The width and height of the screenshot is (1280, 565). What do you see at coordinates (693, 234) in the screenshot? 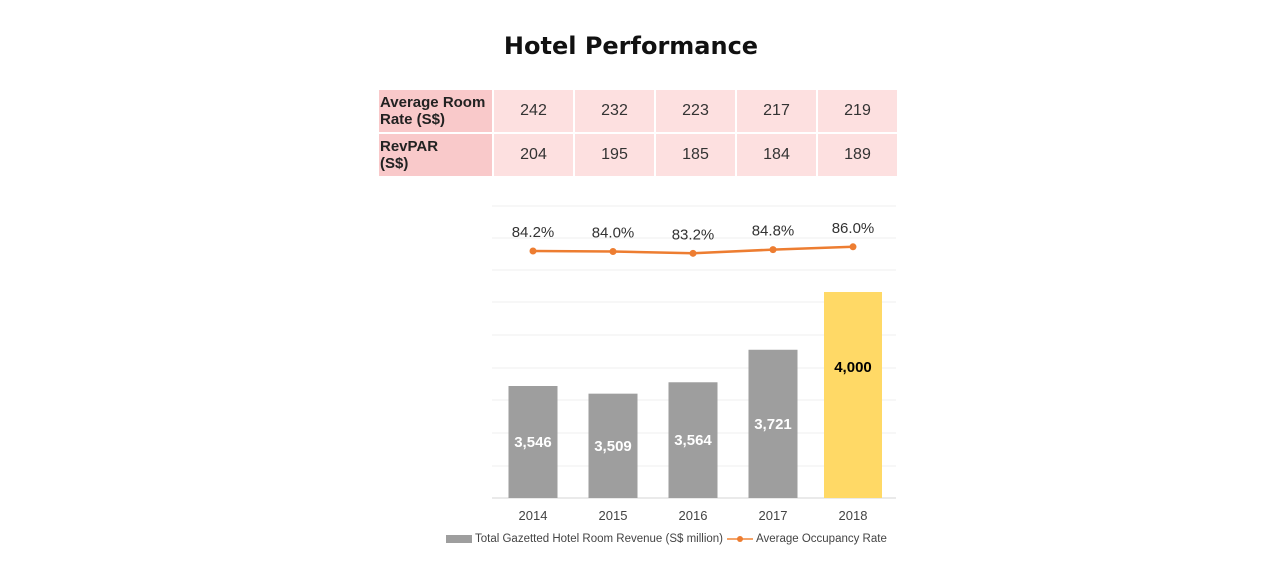
I see `occupancy-label: 83.2%` at bounding box center [693, 234].